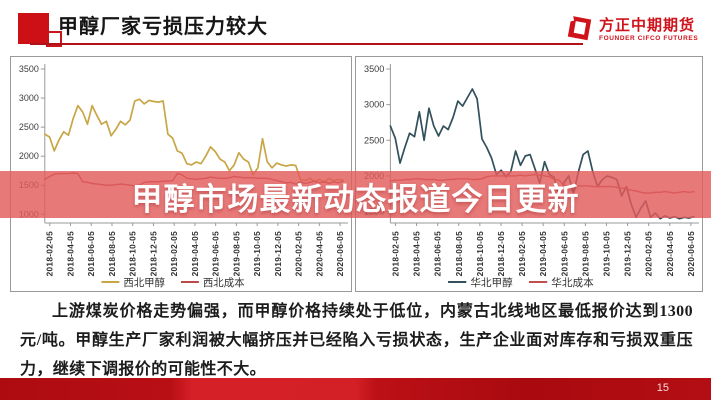 Image resolution: width=711 pixels, height=400 pixels. Describe the element at coordinates (29, 156) in the screenshot. I see `svg-text: 2000` at that location.